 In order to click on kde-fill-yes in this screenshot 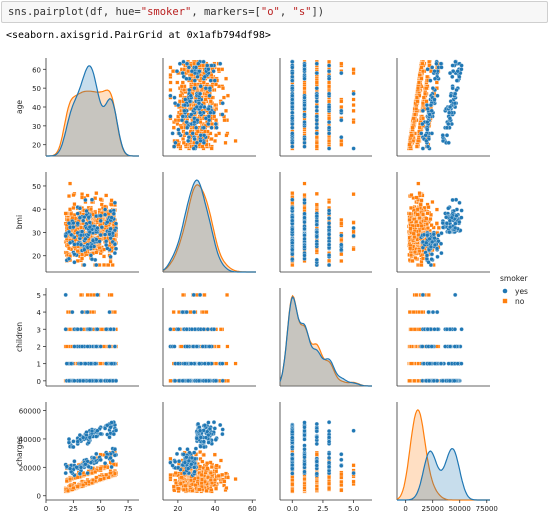, I will do `click(92, 110)`.